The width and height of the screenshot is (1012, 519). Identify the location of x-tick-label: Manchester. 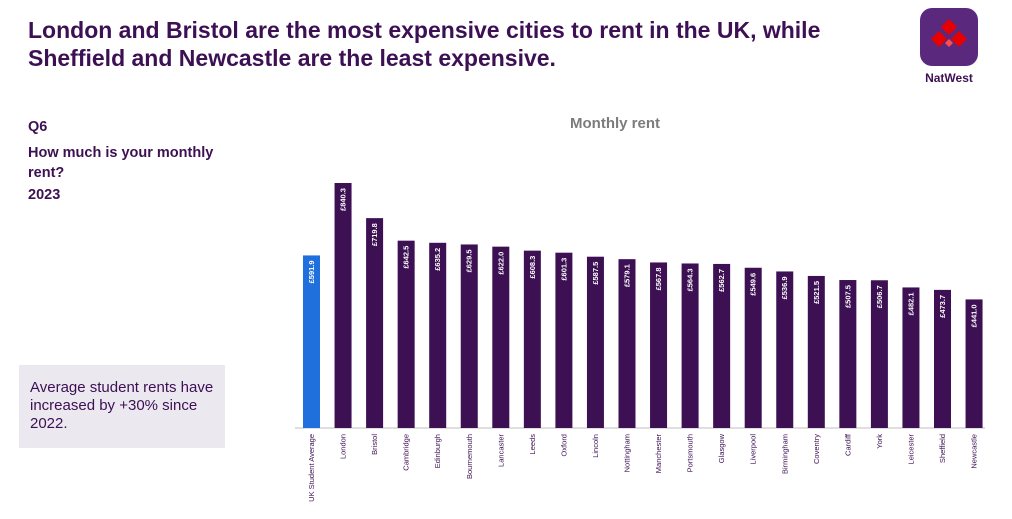
(658, 454).